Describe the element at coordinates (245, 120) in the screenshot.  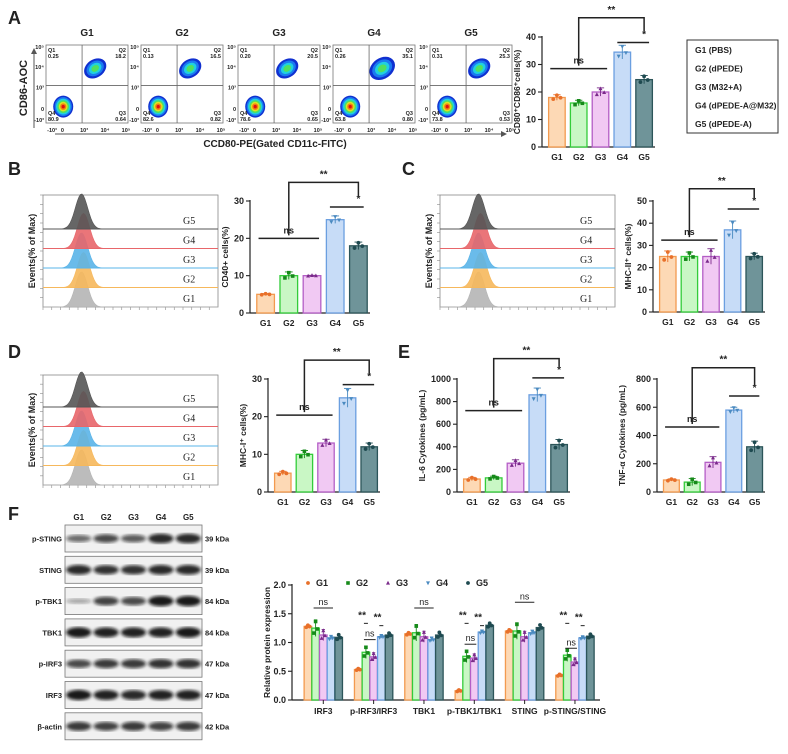
I see `q4-value: 78.6` at that location.